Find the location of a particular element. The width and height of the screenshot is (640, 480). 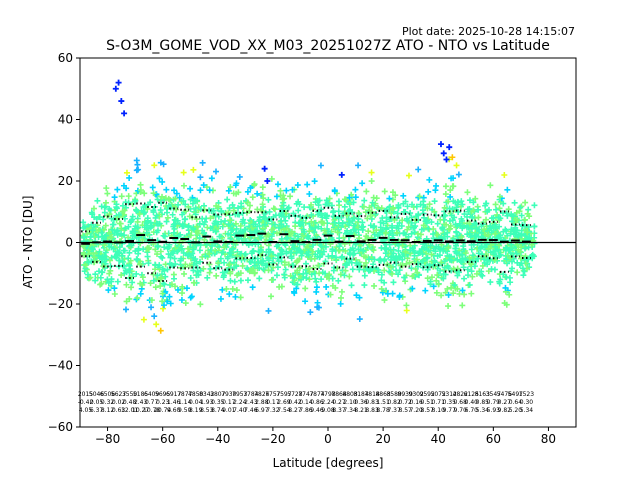

bin-count-label: 4850 is located at coordinates (195, 394).